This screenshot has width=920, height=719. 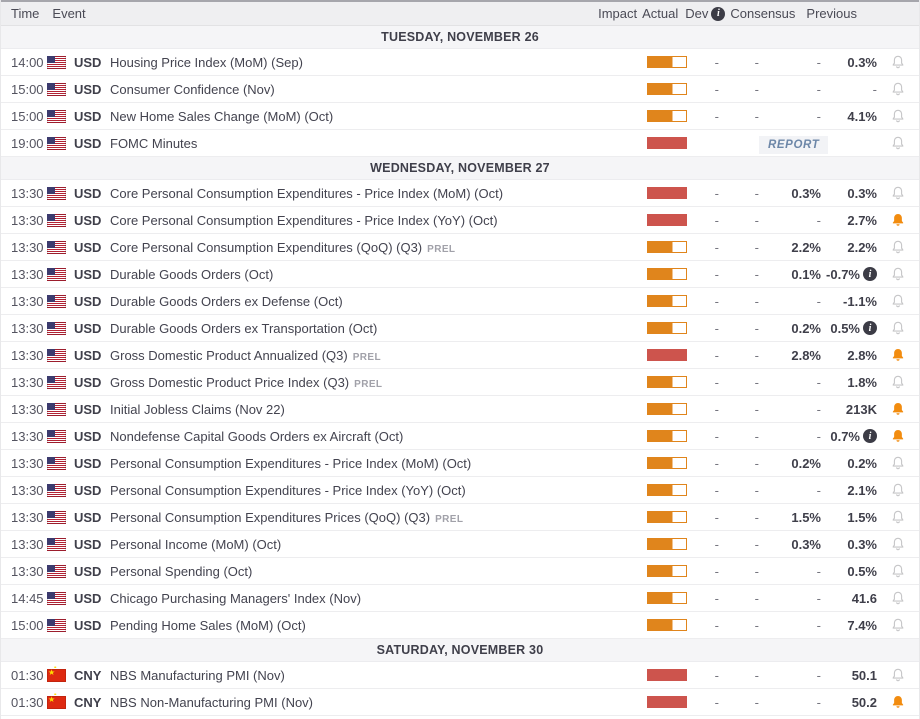 I want to click on impact-bar-medium, so click(x=667, y=328).